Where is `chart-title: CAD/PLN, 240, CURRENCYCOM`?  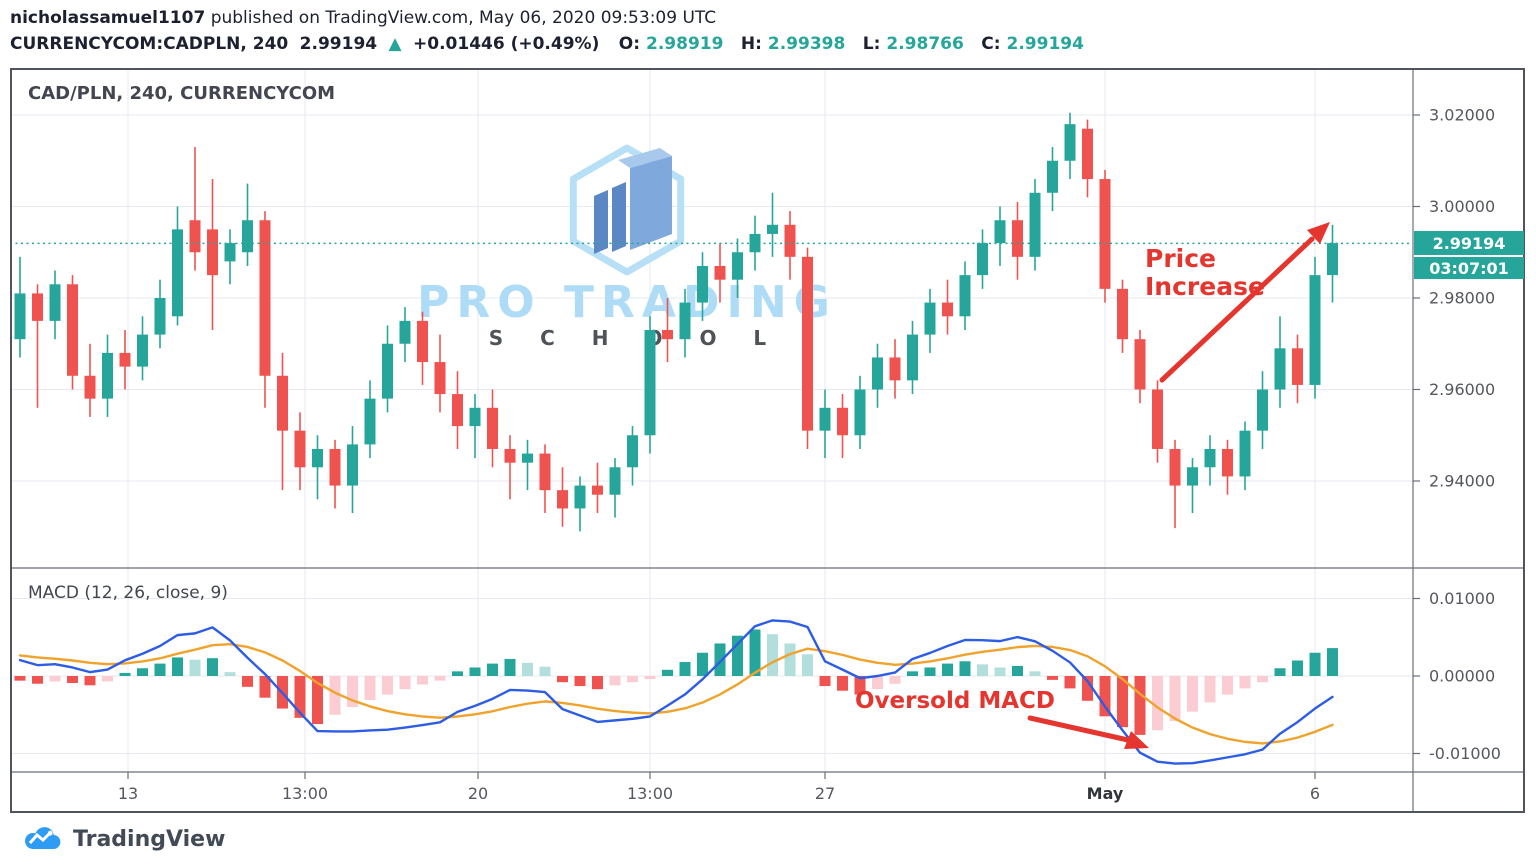 chart-title: CAD/PLN, 240, CURRENCYCOM is located at coordinates (181, 93).